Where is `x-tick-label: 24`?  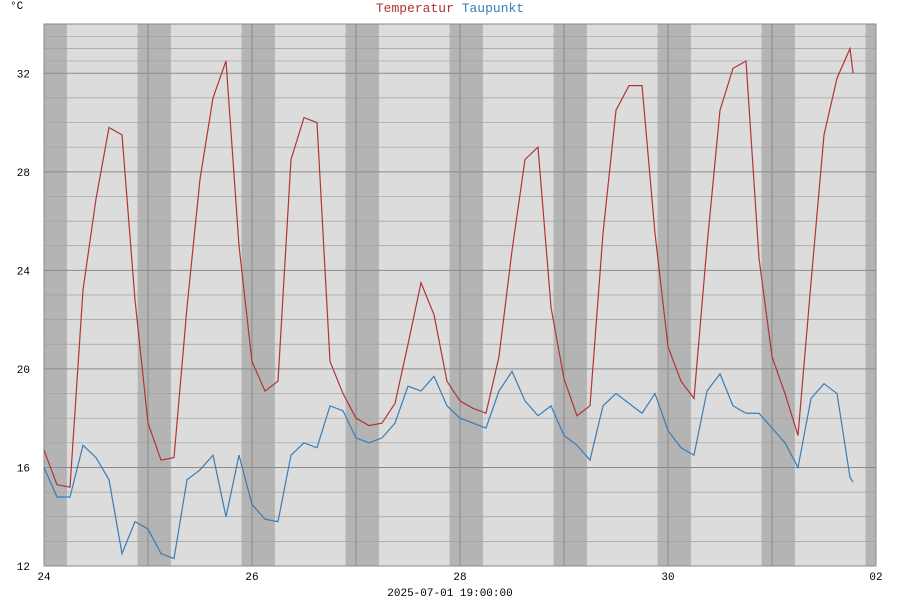 x-tick-label: 24 is located at coordinates (44, 578).